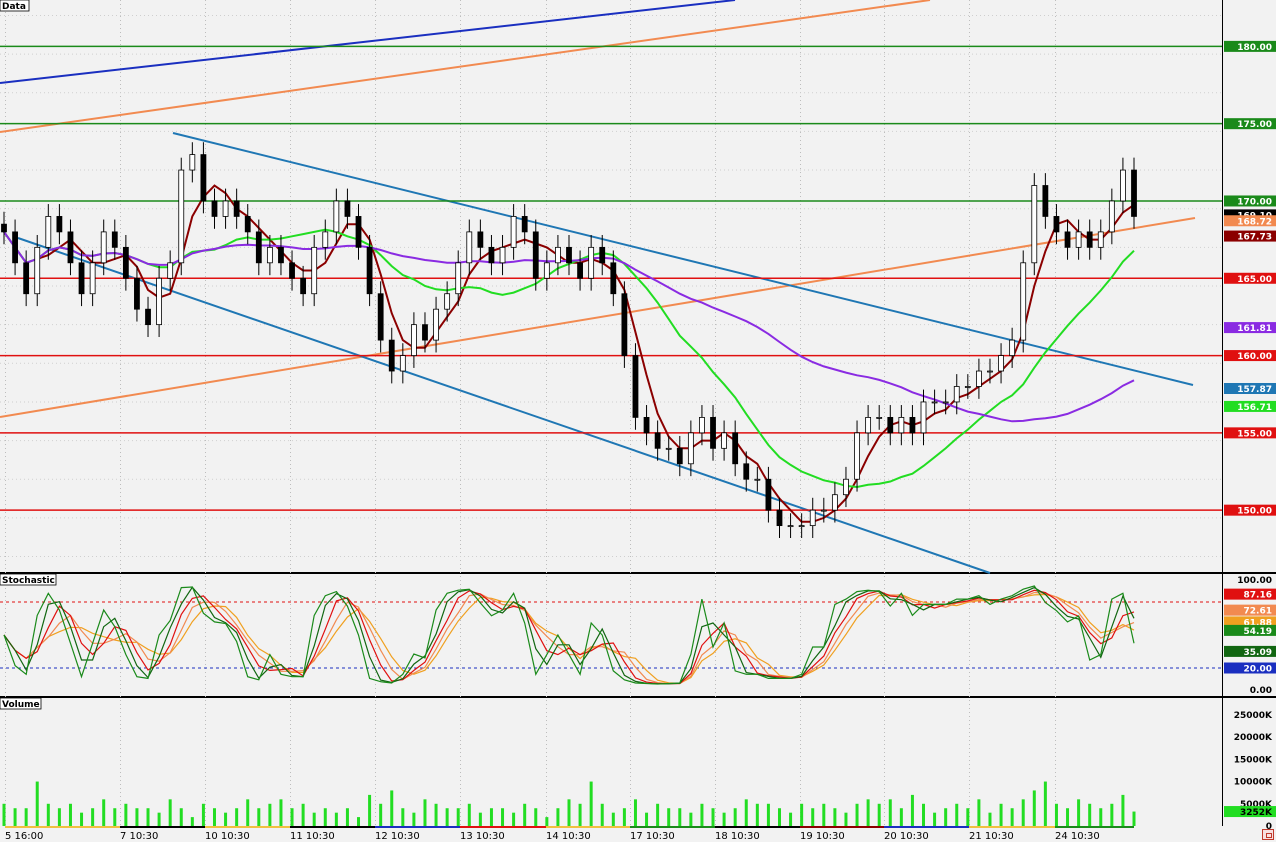  What do you see at coordinates (139, 836) in the screenshot?
I see `time-label: 7 10:30` at bounding box center [139, 836].